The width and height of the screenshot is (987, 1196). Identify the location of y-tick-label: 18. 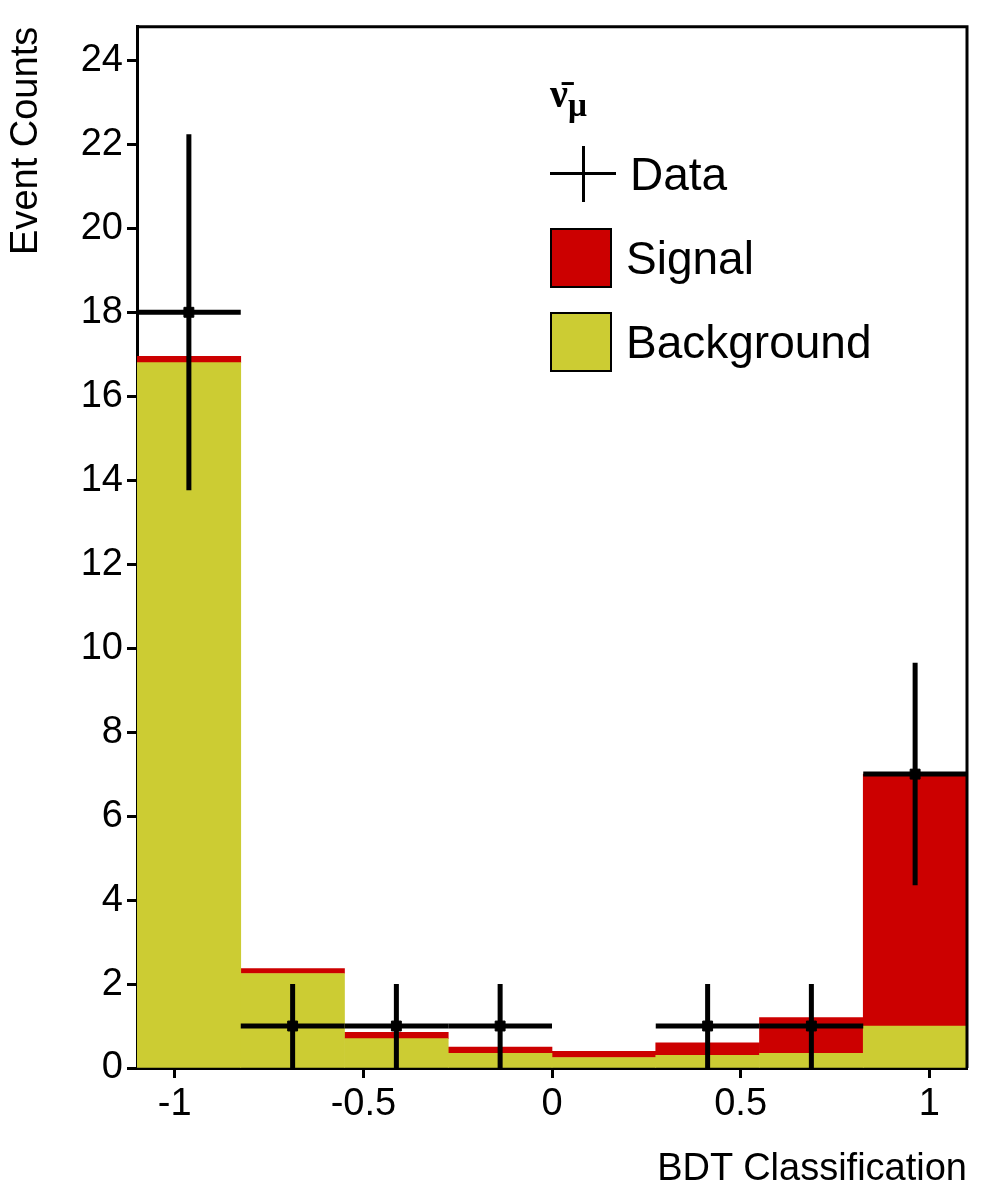
(101, 309).